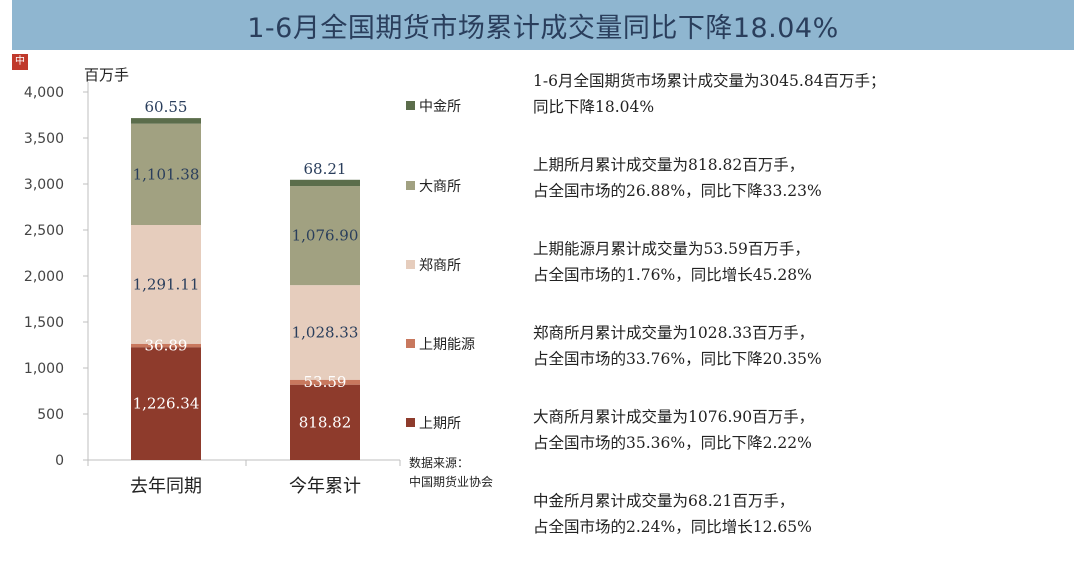  What do you see at coordinates (709, 81) in the screenshot?
I see `description-line: 1-6月全国期货市场累计成交量为3045.84百万手；` at bounding box center [709, 81].